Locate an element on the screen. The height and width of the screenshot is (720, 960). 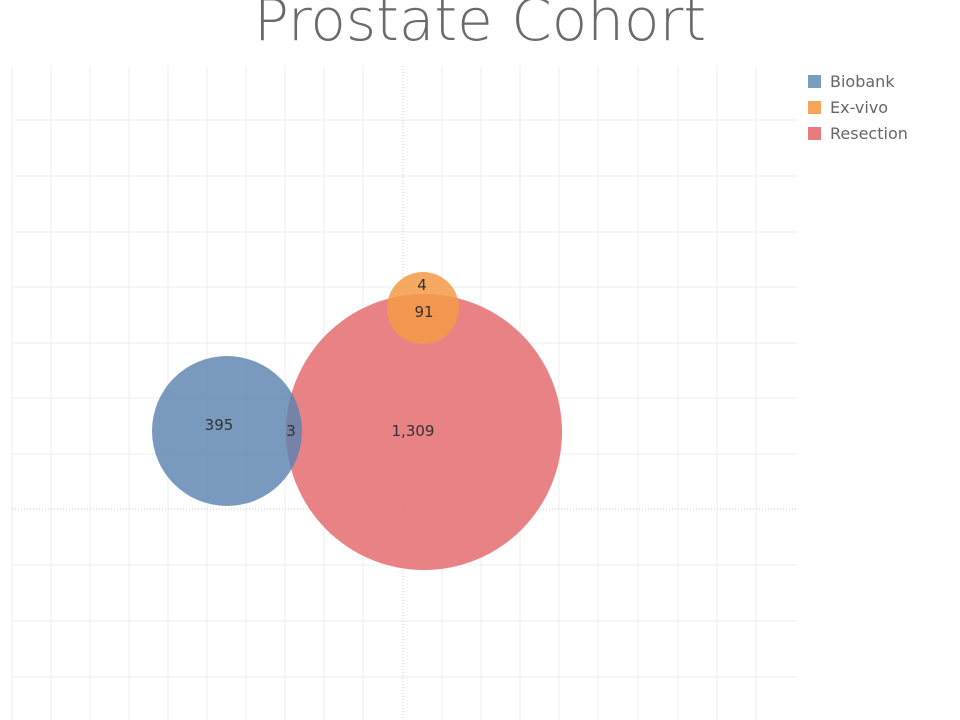
resection-circle is located at coordinates (424, 432).